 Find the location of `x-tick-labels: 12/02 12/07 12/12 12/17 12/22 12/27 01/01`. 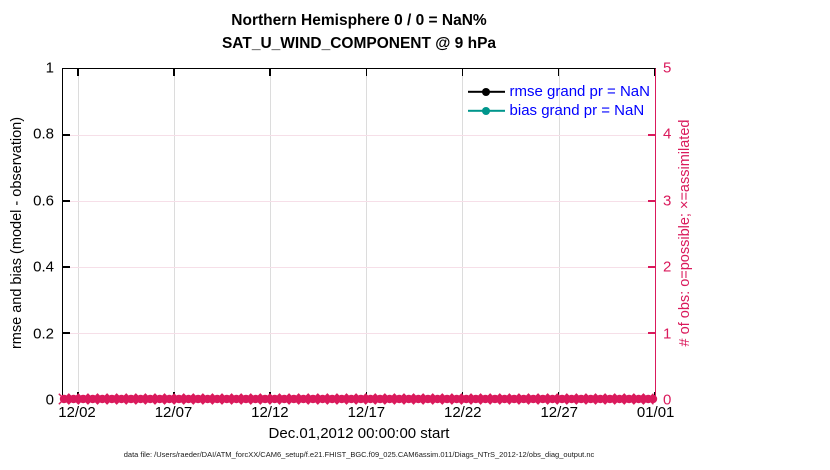

x-tick-labels: 12/02 12/07 12/12 12/17 12/22 12/27 01/01 is located at coordinates (366, 413).